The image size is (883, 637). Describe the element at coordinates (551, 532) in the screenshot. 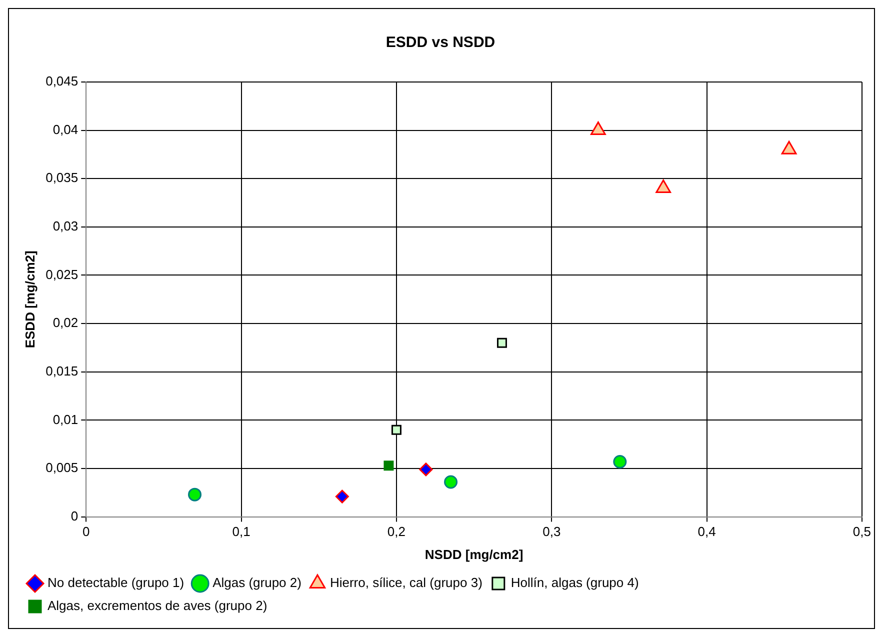

I see `x-tick-label: 0,3` at that location.